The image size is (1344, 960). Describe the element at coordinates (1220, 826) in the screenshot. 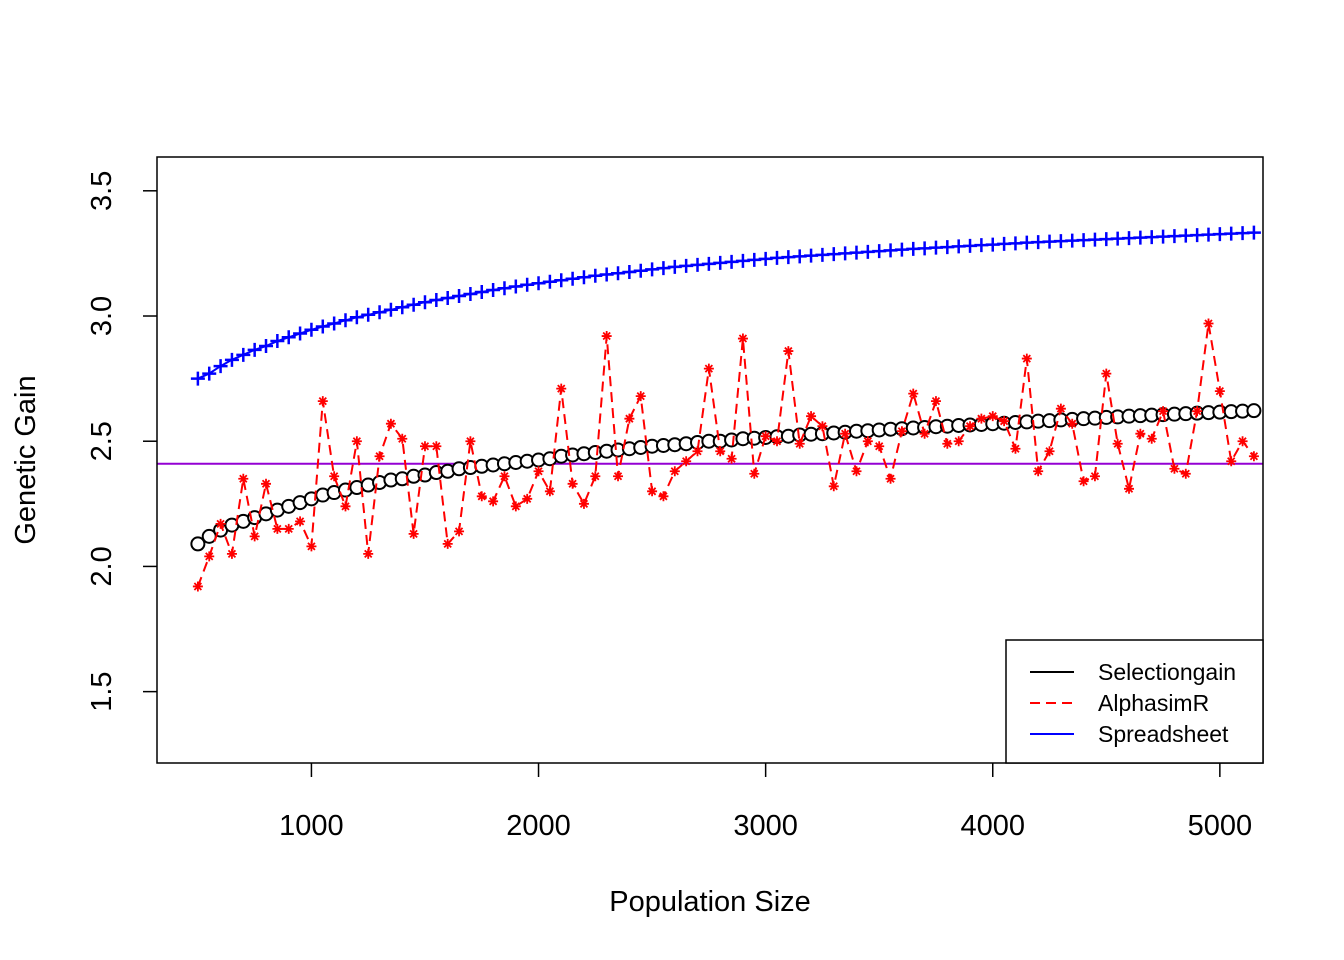

I see `x-tick-label: 5000` at that location.